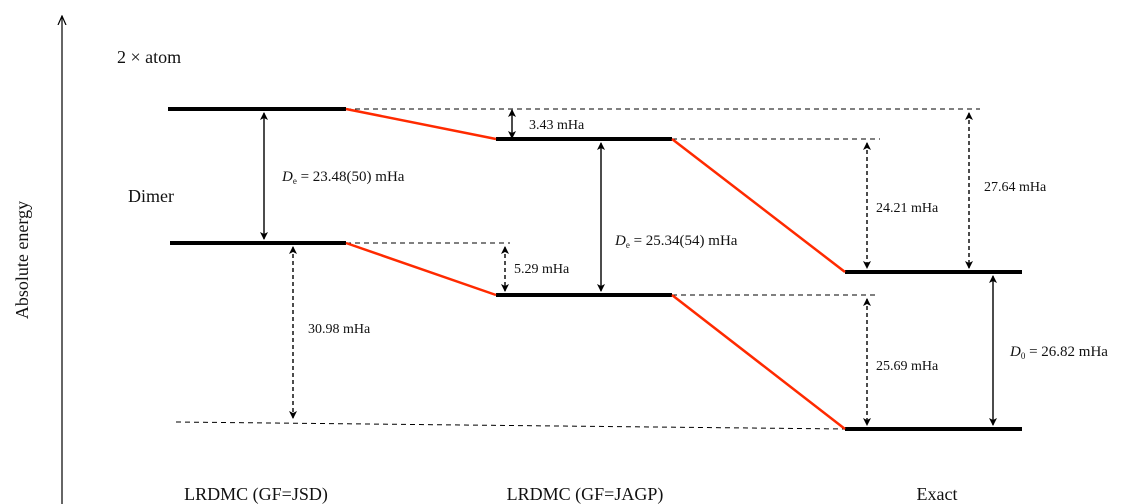  Describe the element at coordinates (510, 425) in the screenshot. I see `ref-line-bottom` at that location.